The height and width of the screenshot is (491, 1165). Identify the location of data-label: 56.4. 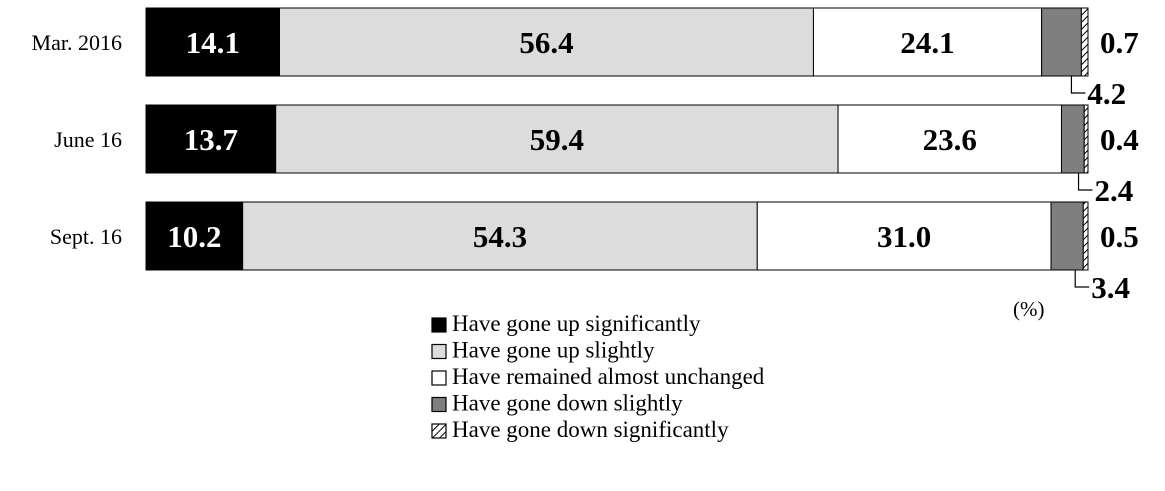
(546, 42).